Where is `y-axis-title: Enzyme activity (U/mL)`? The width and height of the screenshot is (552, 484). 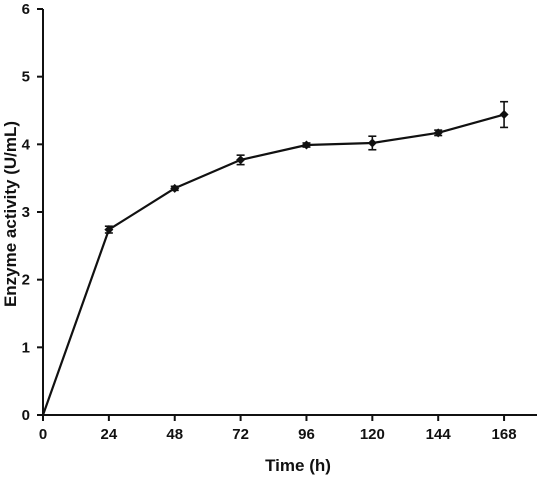
y-axis-title: Enzyme activity (U/mL) is located at coordinates (10, 214).